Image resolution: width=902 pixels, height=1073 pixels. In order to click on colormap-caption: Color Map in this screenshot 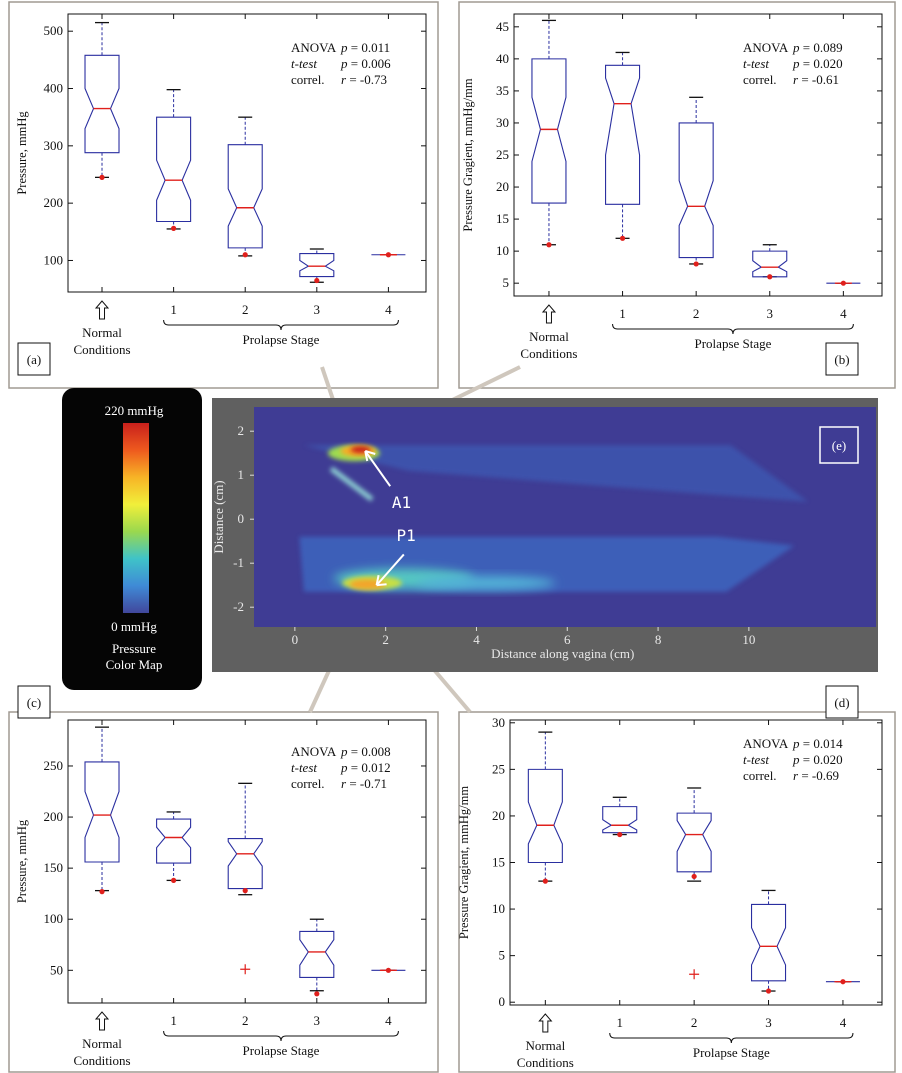, I will do `click(134, 664)`.